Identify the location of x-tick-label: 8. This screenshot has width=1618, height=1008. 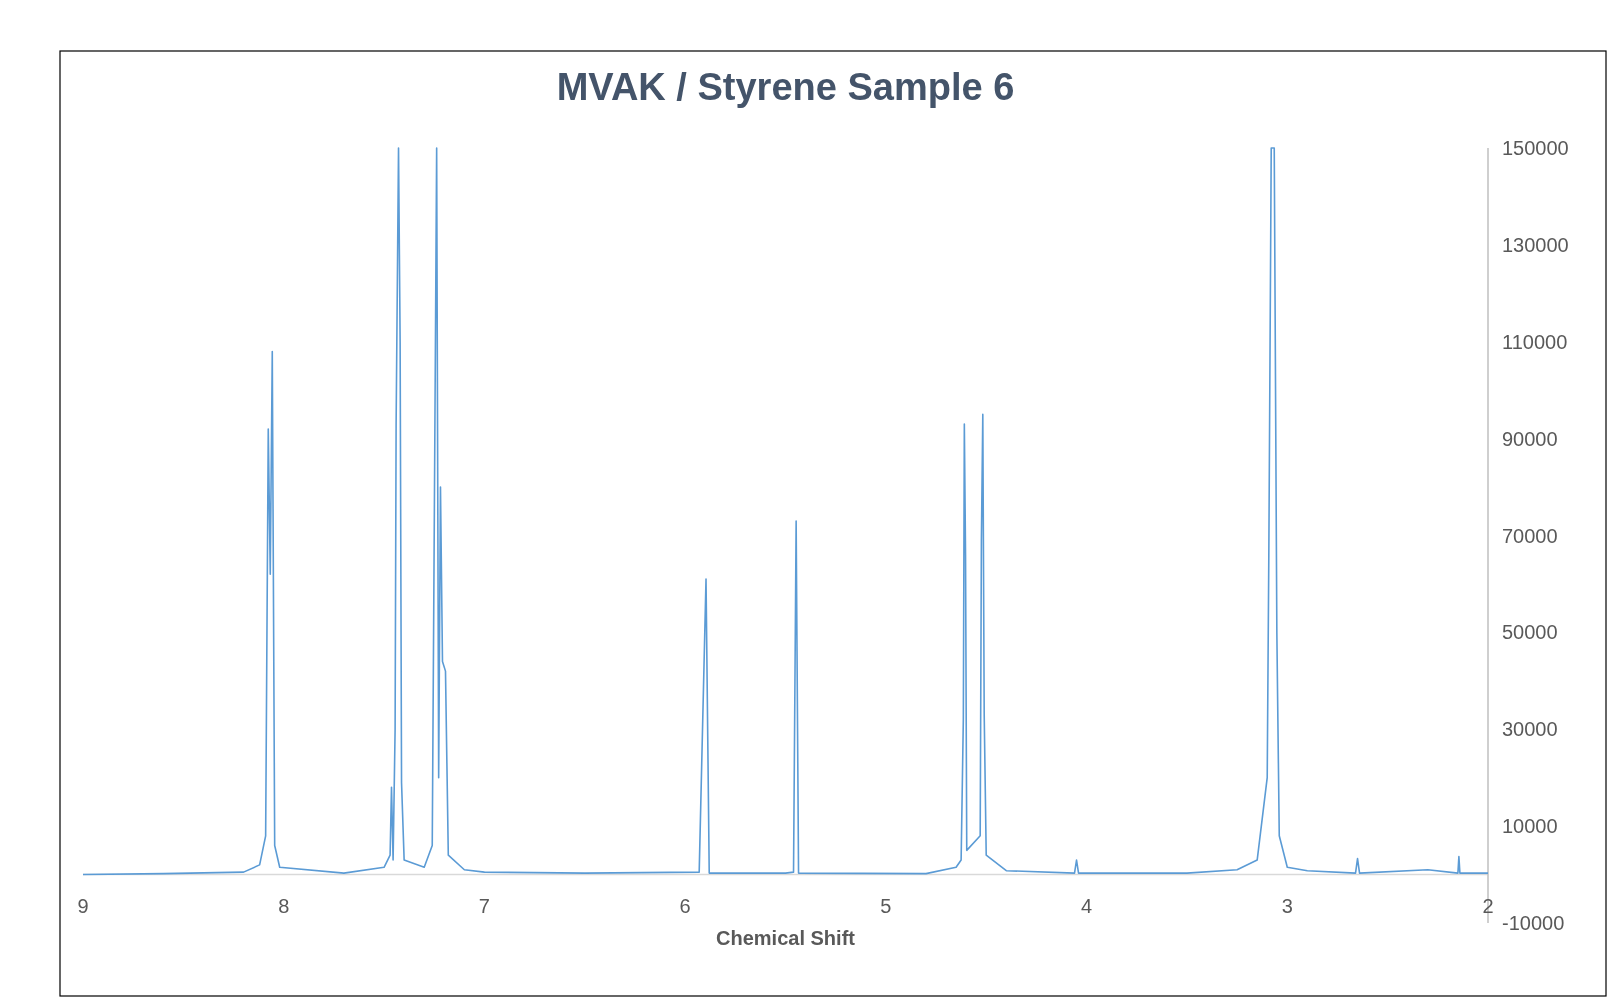
(284, 905).